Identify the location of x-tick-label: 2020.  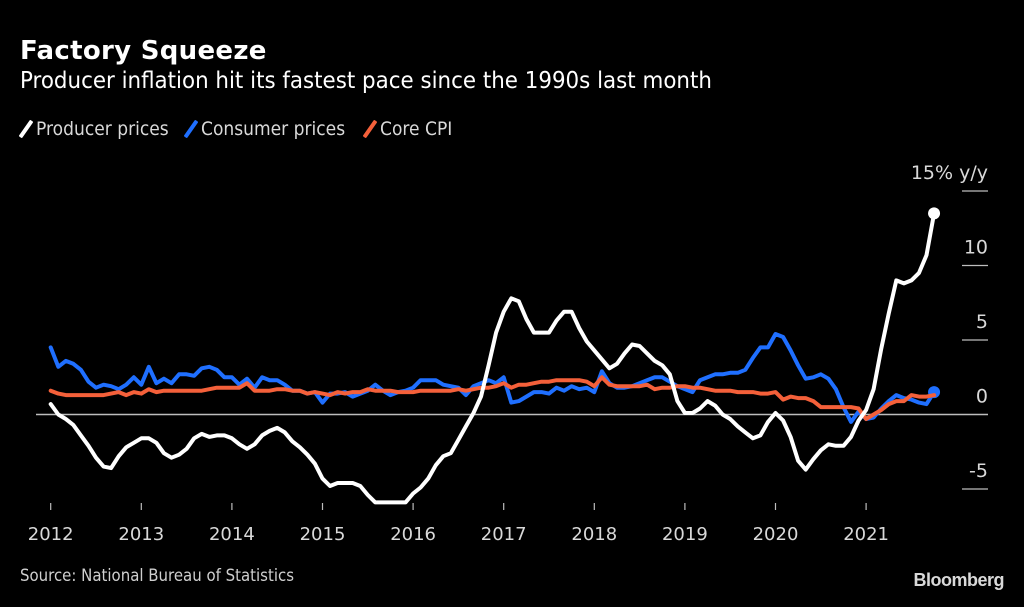
(776, 534).